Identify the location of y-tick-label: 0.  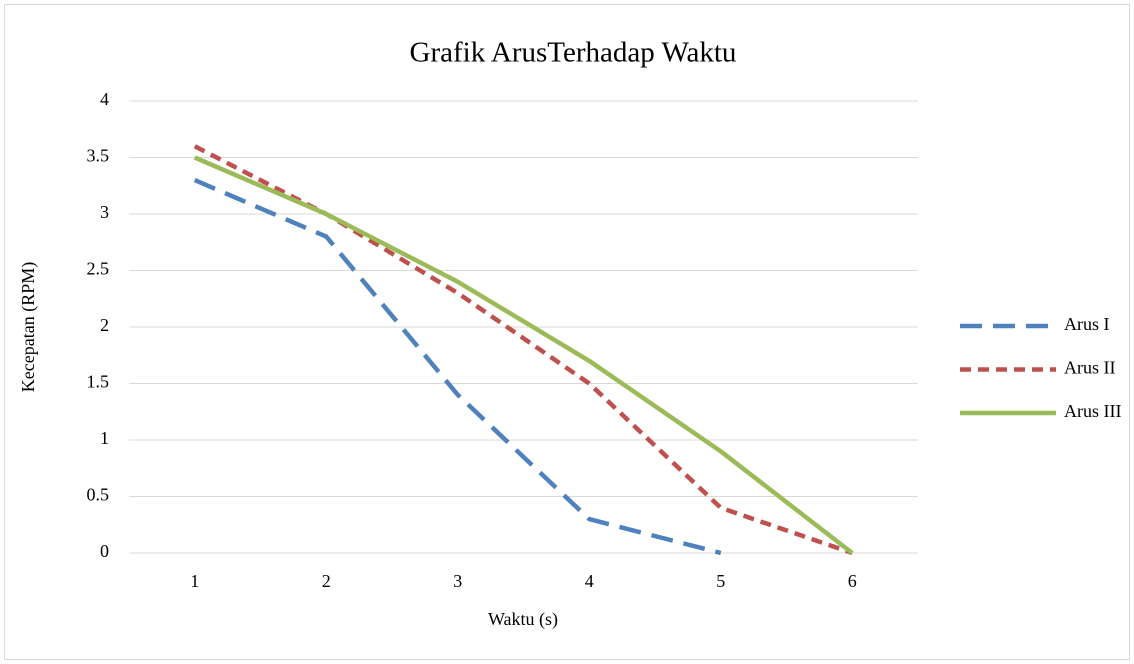
(104, 551).